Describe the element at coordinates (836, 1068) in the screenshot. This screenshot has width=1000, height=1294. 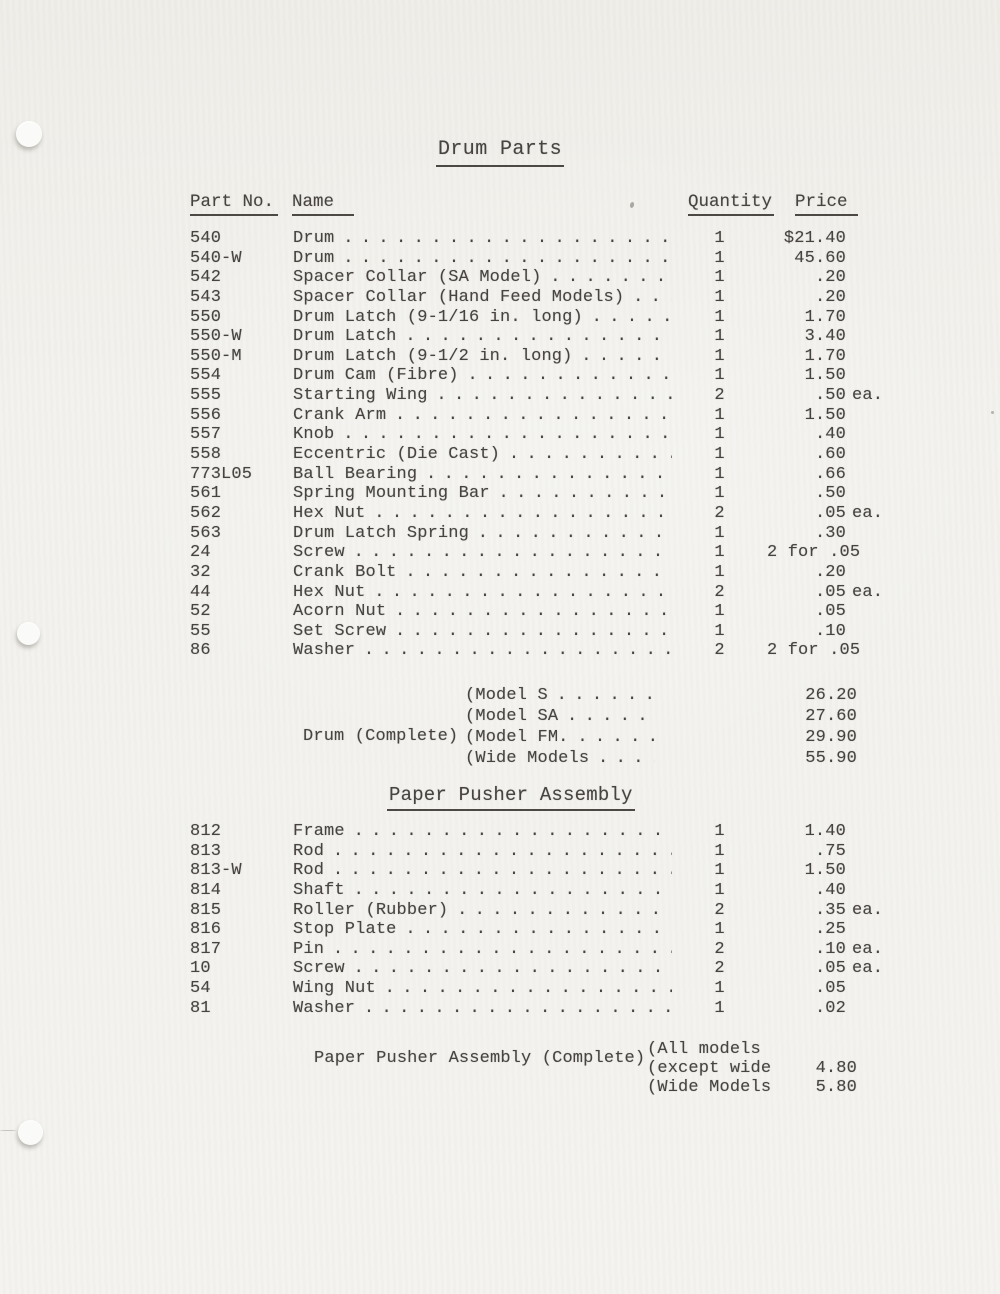
I see `price-cell: 4.80` at that location.